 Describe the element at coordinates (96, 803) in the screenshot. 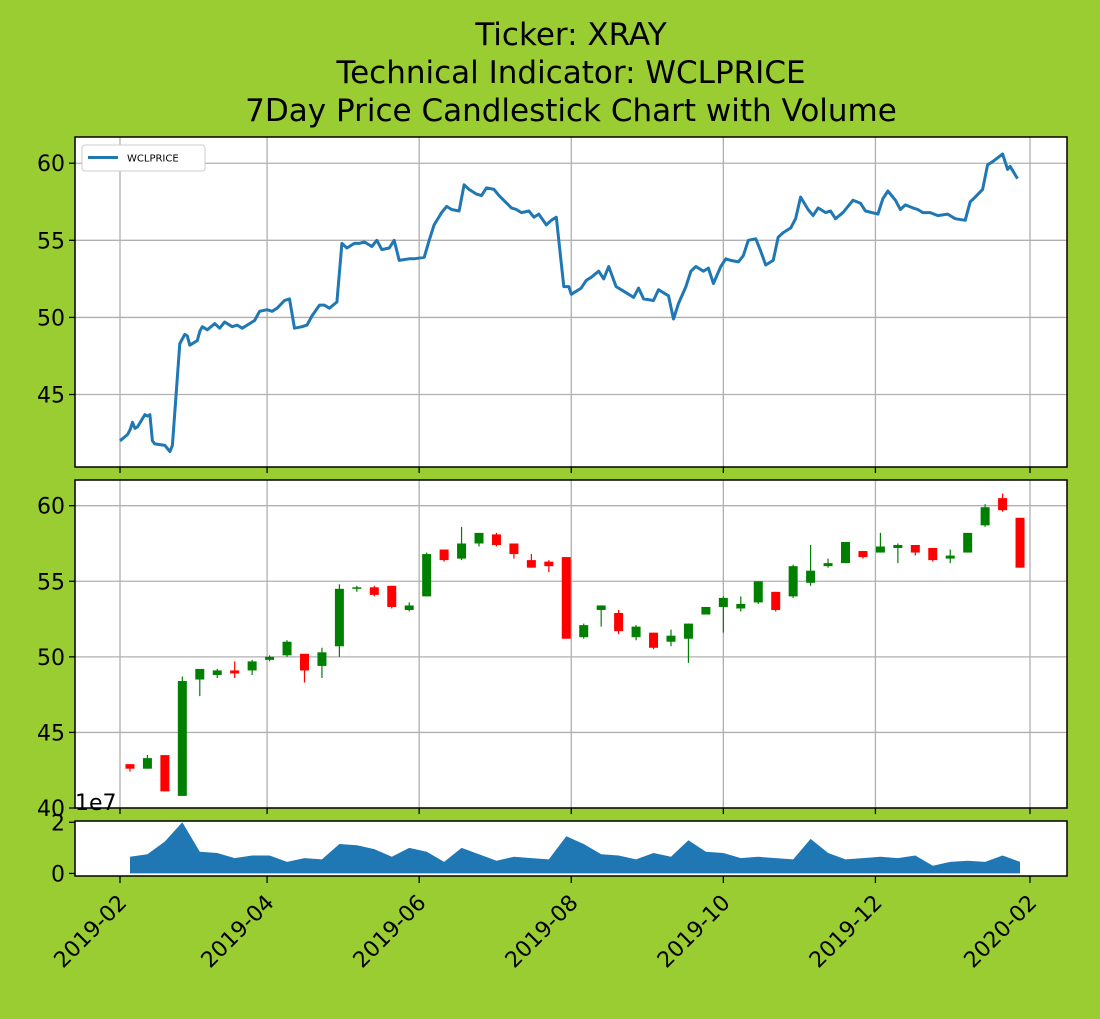

I see `volume-scale-label: 1e7` at that location.